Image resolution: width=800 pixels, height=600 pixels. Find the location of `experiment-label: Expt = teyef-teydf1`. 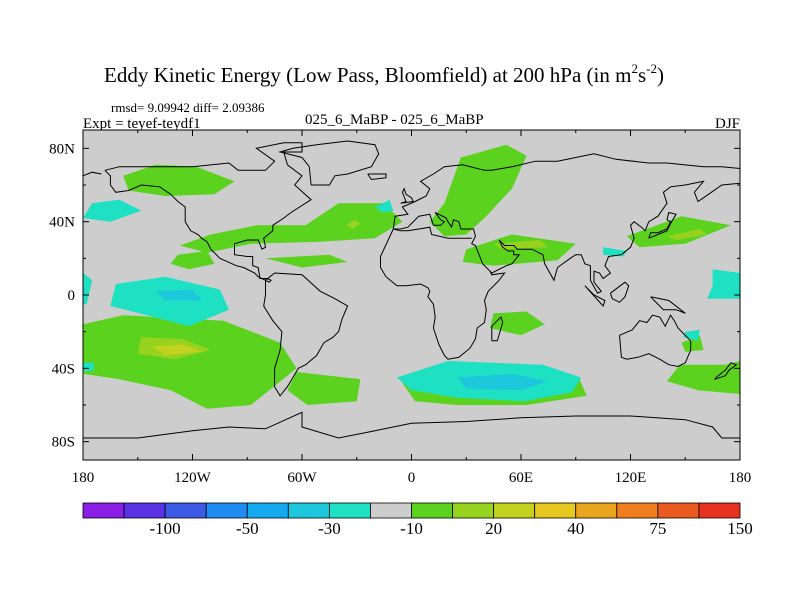

experiment-label: Expt = teyef-teydf1 is located at coordinates (142, 124).